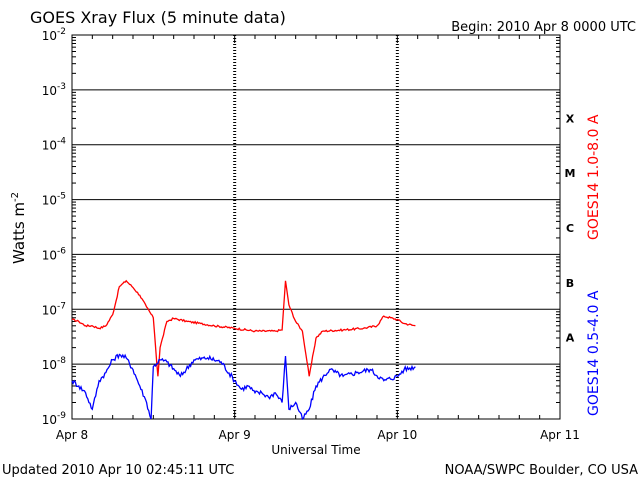 This screenshot has height=480, width=640. What do you see at coordinates (54, 419) in the screenshot?
I see `y-tick-label: 10⁻⁹` at bounding box center [54, 419].